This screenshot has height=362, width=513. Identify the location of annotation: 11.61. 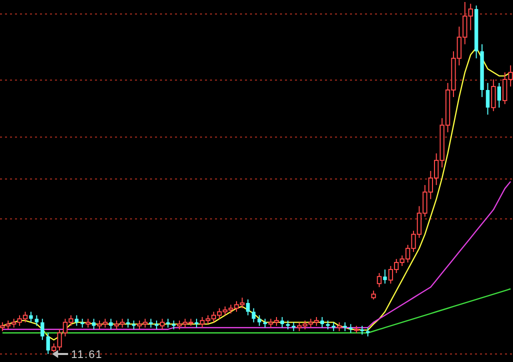
(87, 355).